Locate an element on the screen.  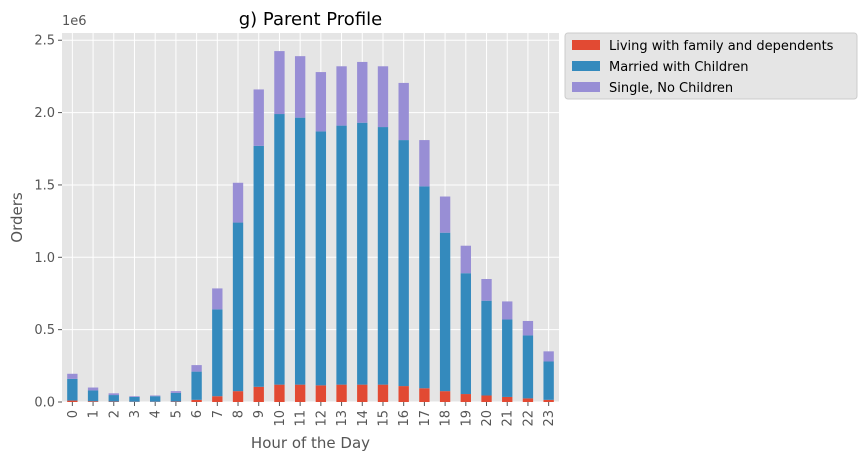
x-tick-label: 16 is located at coordinates (404, 418).